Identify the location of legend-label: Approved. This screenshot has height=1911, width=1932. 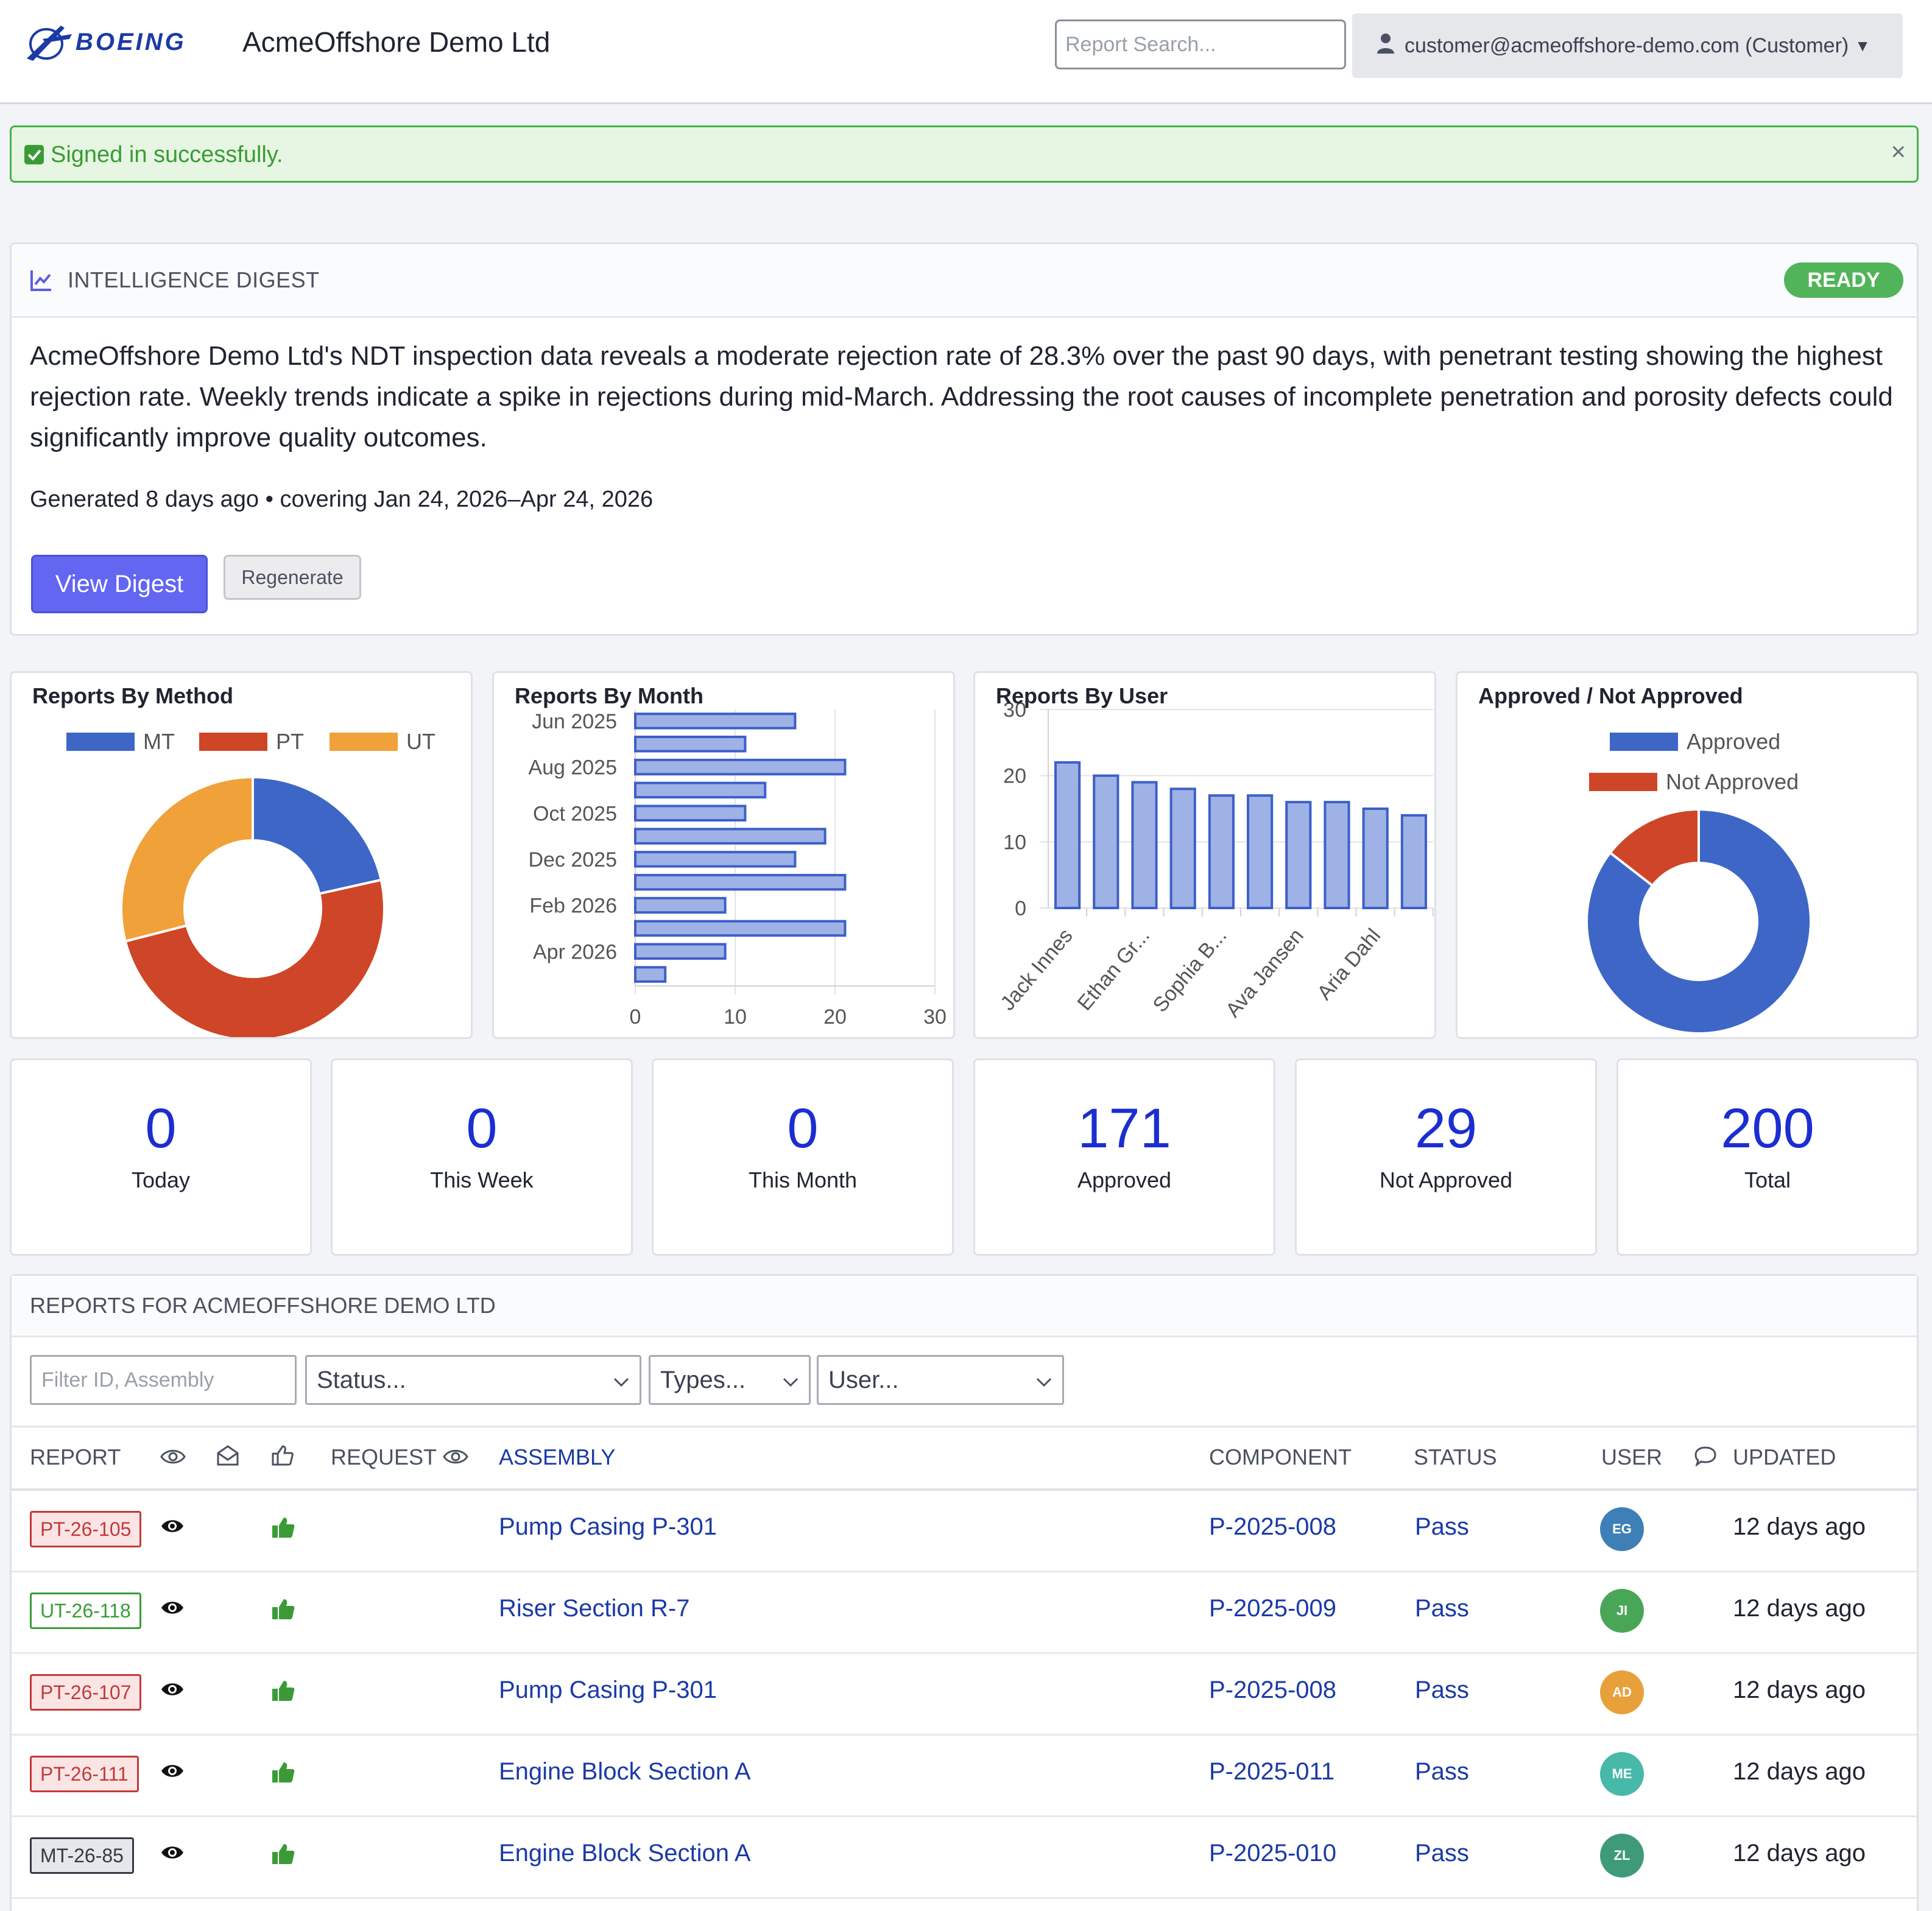
(1733, 742).